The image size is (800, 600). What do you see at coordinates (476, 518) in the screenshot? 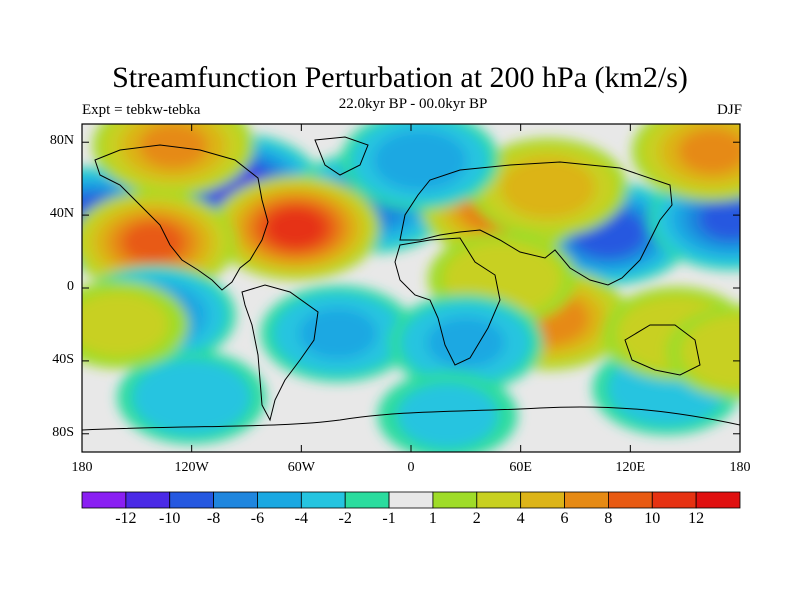
I see `colorbar-label-8: 2` at bounding box center [476, 518].